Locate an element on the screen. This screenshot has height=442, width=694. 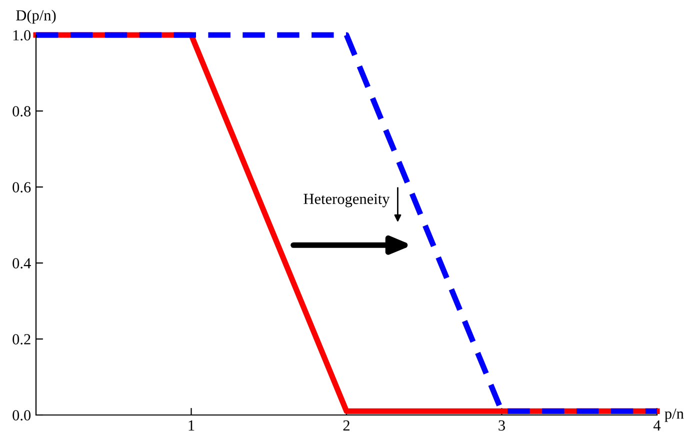
x-tick-label: 3 is located at coordinates (501, 425).